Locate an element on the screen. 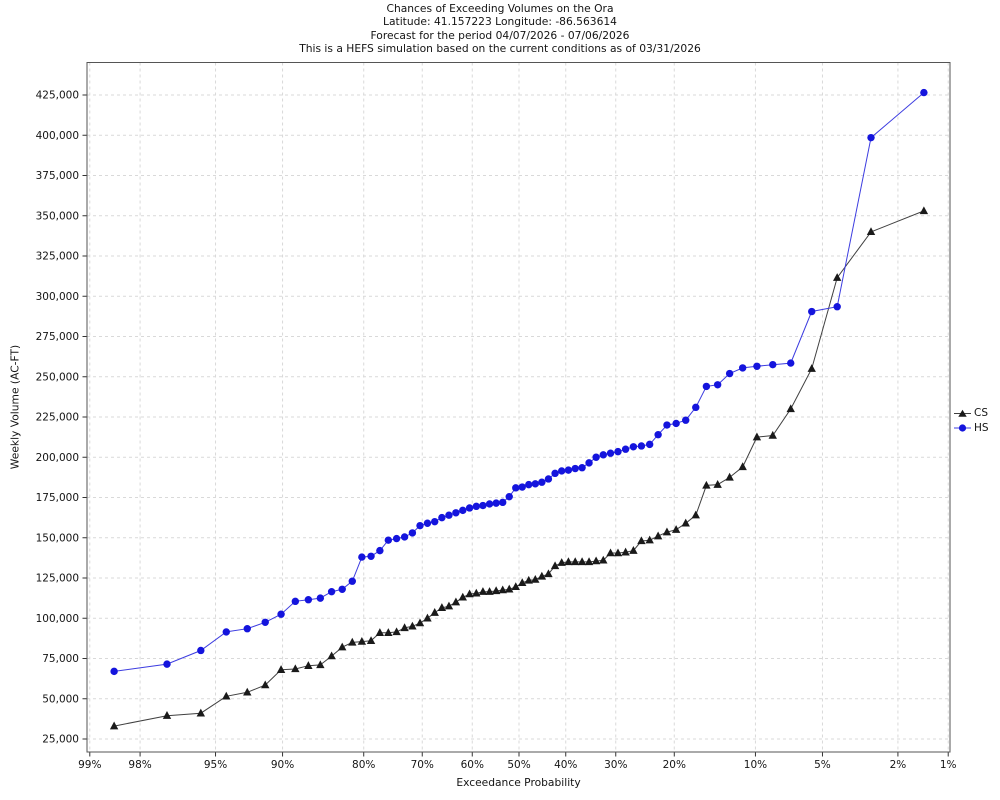 The width and height of the screenshot is (1000, 800). y-tick-label: 100,000 is located at coordinates (57, 619).